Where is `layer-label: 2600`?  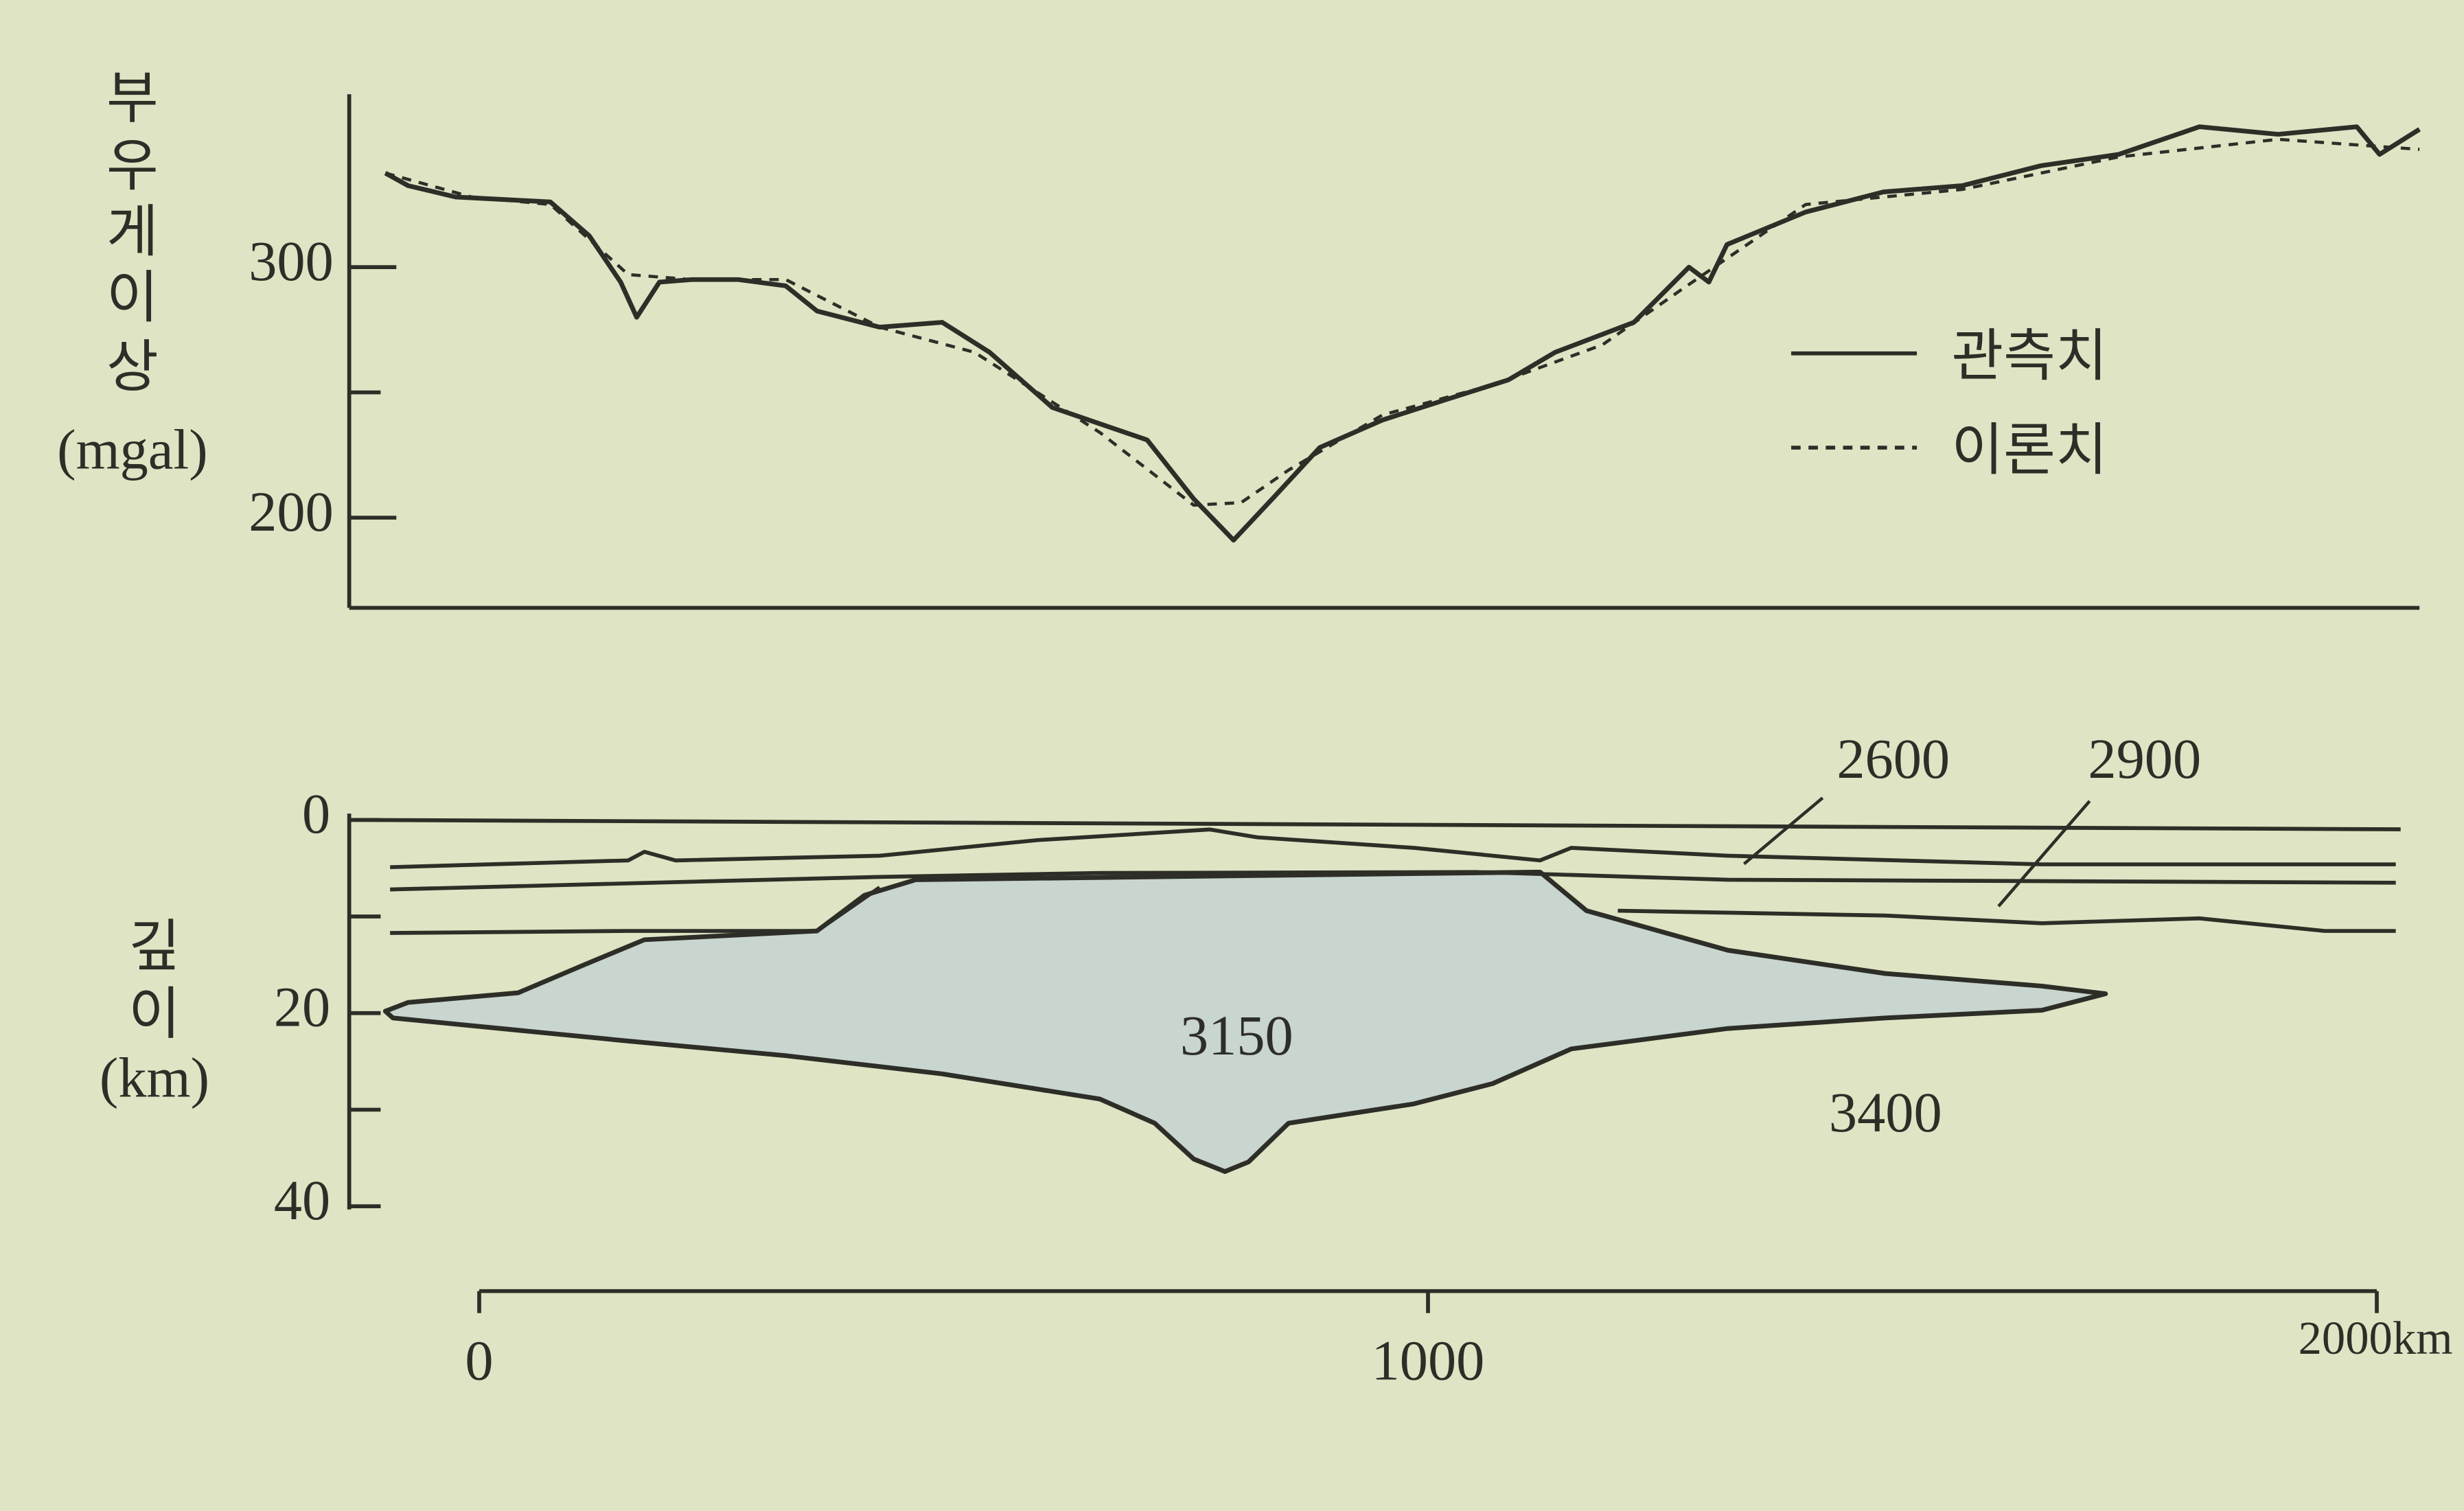 layer-label: 2600 is located at coordinates (1893, 759).